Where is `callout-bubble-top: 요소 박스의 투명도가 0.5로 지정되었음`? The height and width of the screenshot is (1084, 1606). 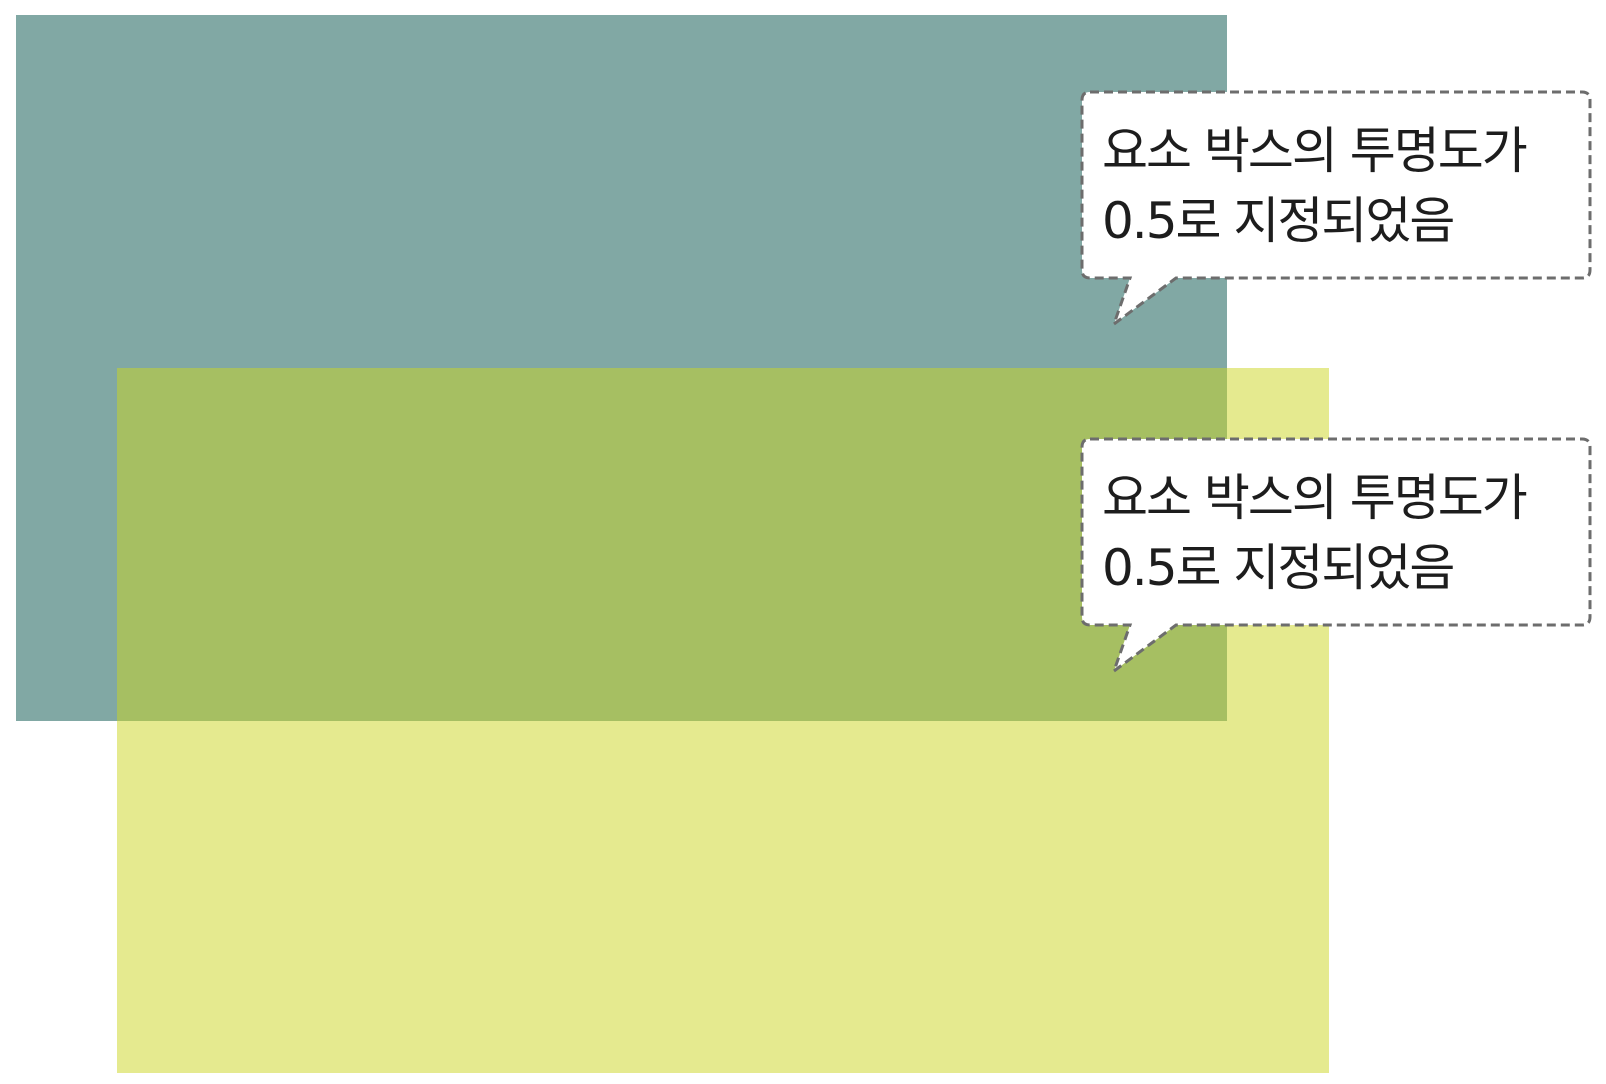 callout-bubble-top: 요소 박스의 투명도가 0.5로 지정되었음 is located at coordinates (1336, 209).